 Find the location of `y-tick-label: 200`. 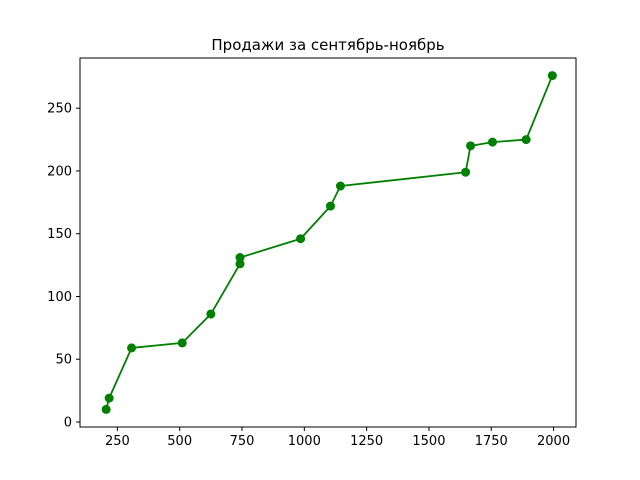

y-tick-label: 200 is located at coordinates (59, 171).